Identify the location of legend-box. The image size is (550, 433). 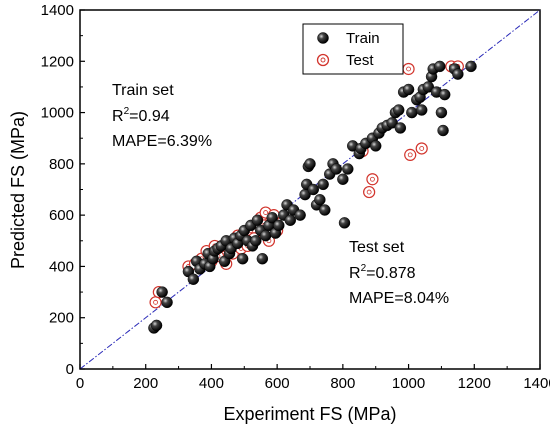
(353, 49).